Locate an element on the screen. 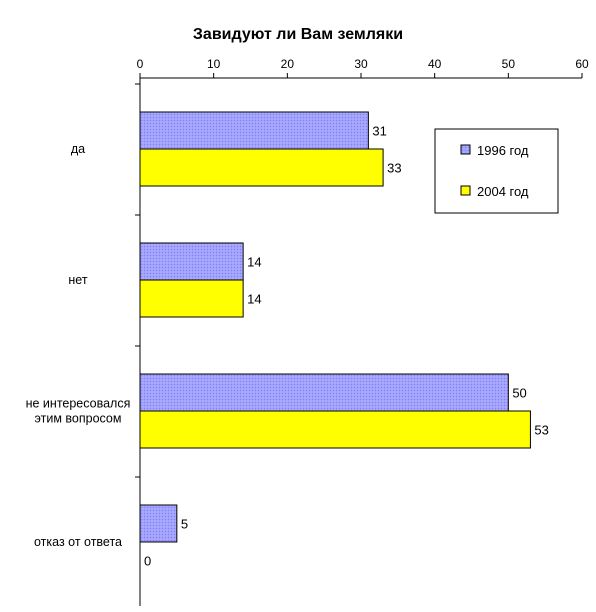  category-label: не интересовался is located at coordinates (78, 404).